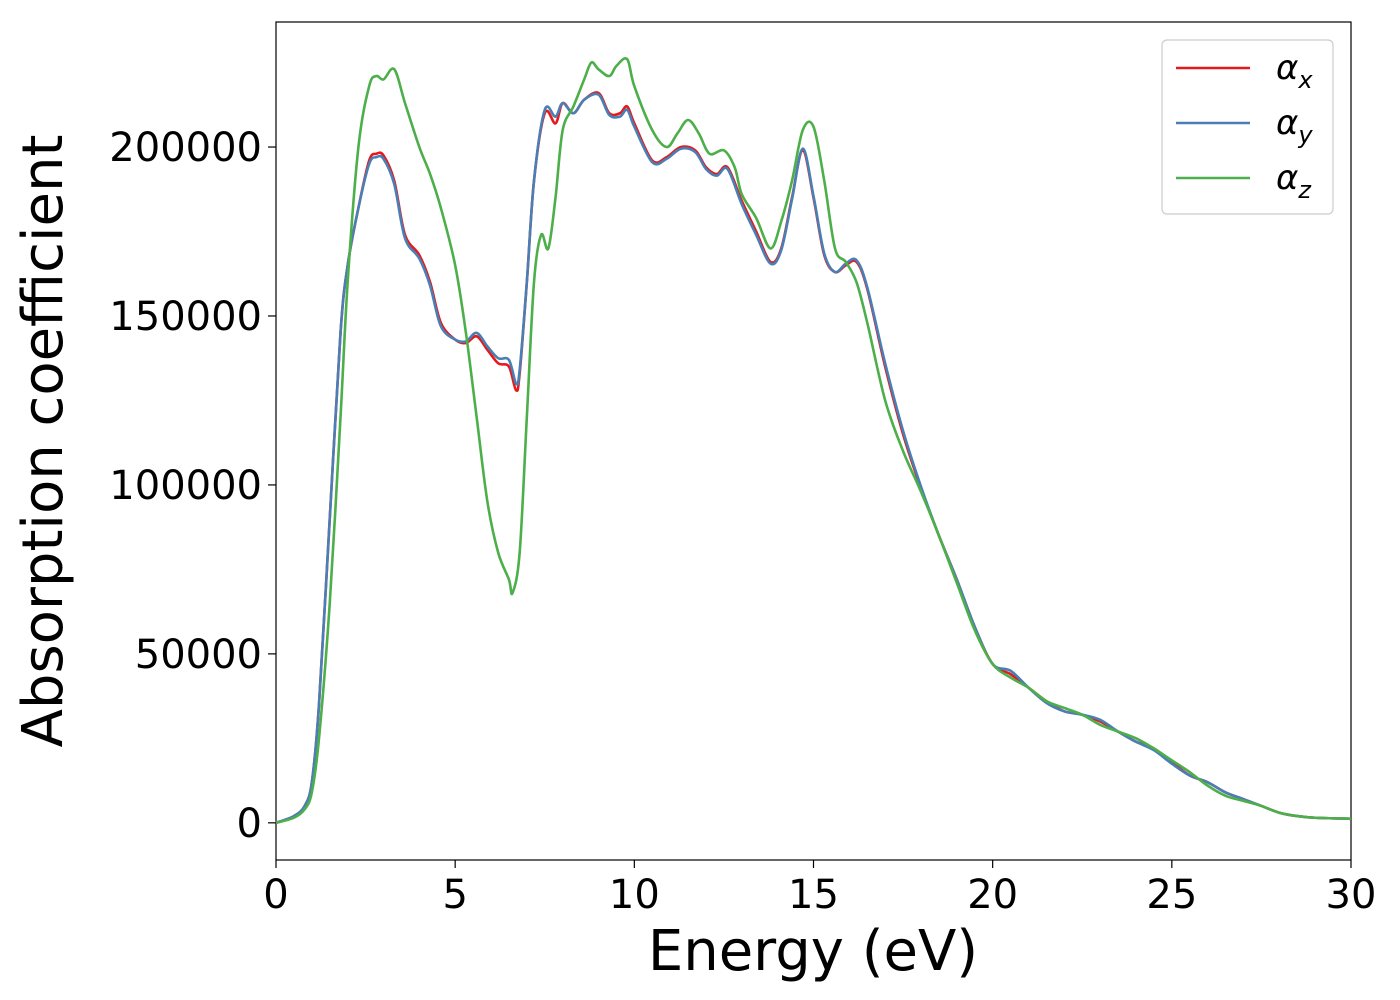 This screenshot has width=1400, height=1000. I want to click on y-tick-label: 100000, so click(185, 486).